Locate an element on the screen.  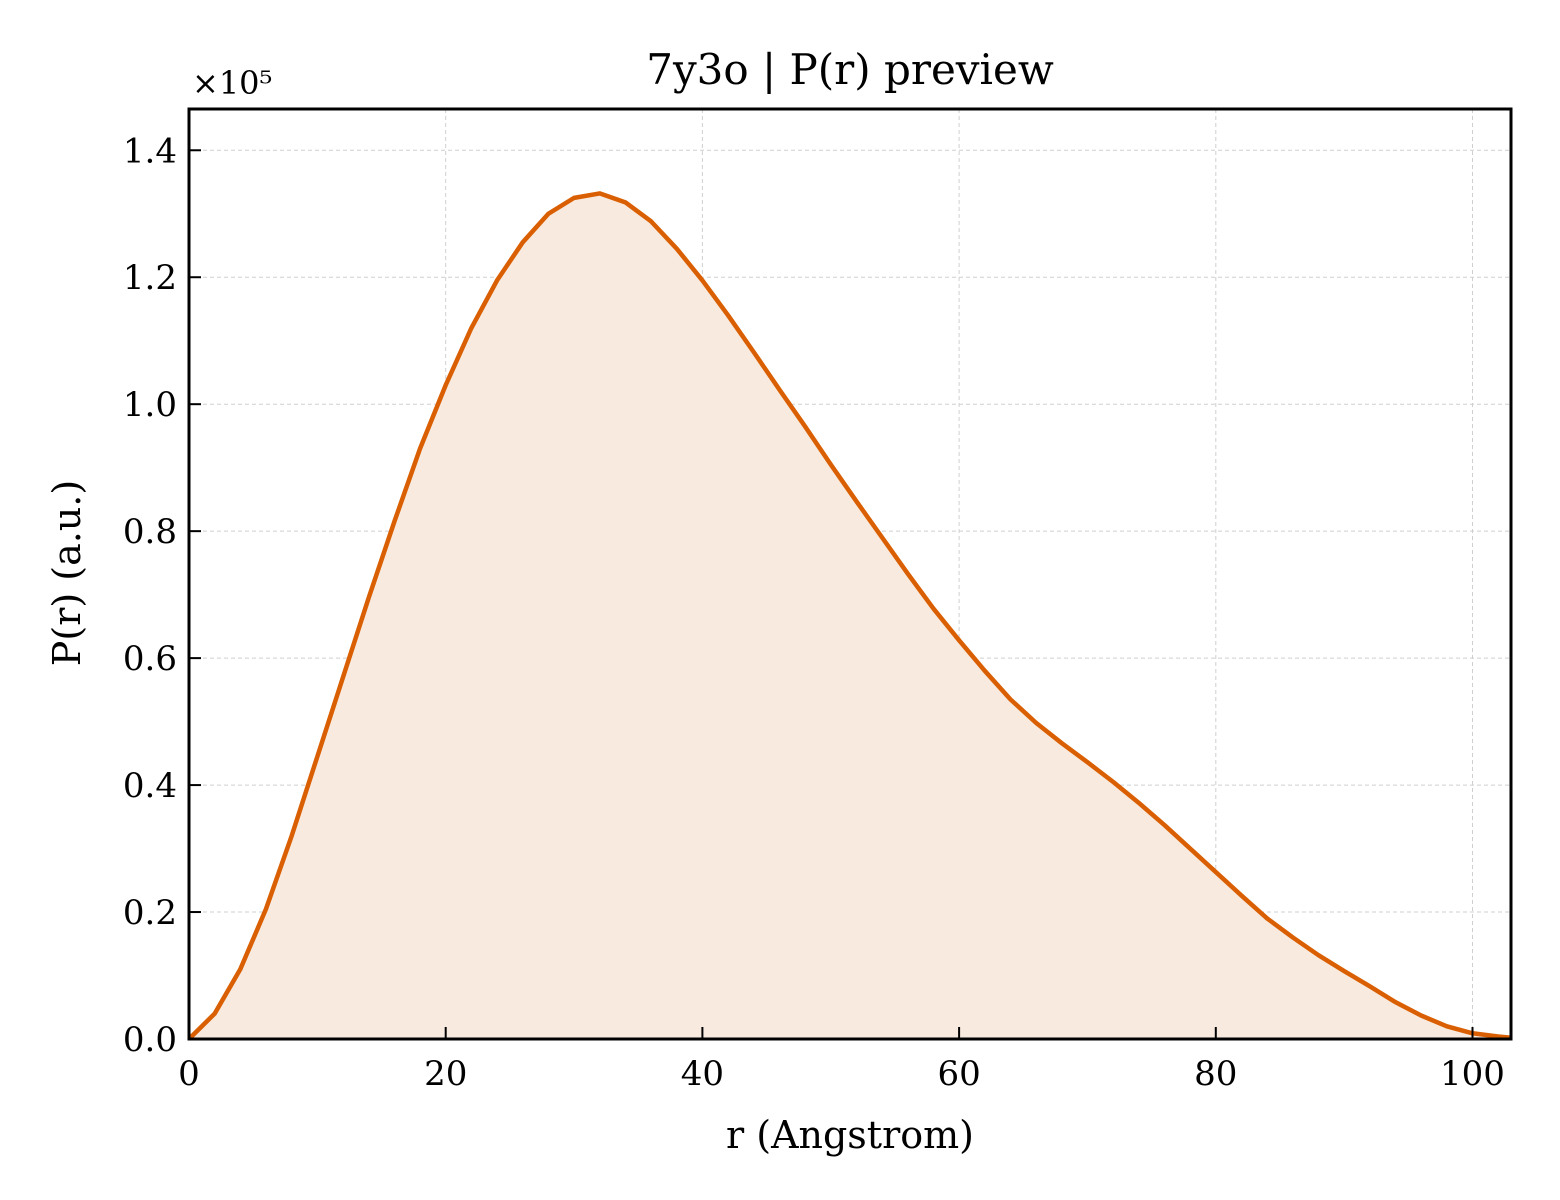
y-tick: 0.4 is located at coordinates (162, 786).